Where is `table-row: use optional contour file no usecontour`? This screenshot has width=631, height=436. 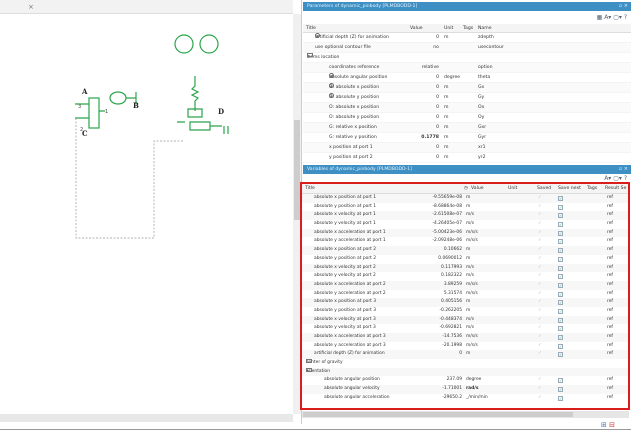
table-row: use optional contour file no usecontour is located at coordinates (467, 48).